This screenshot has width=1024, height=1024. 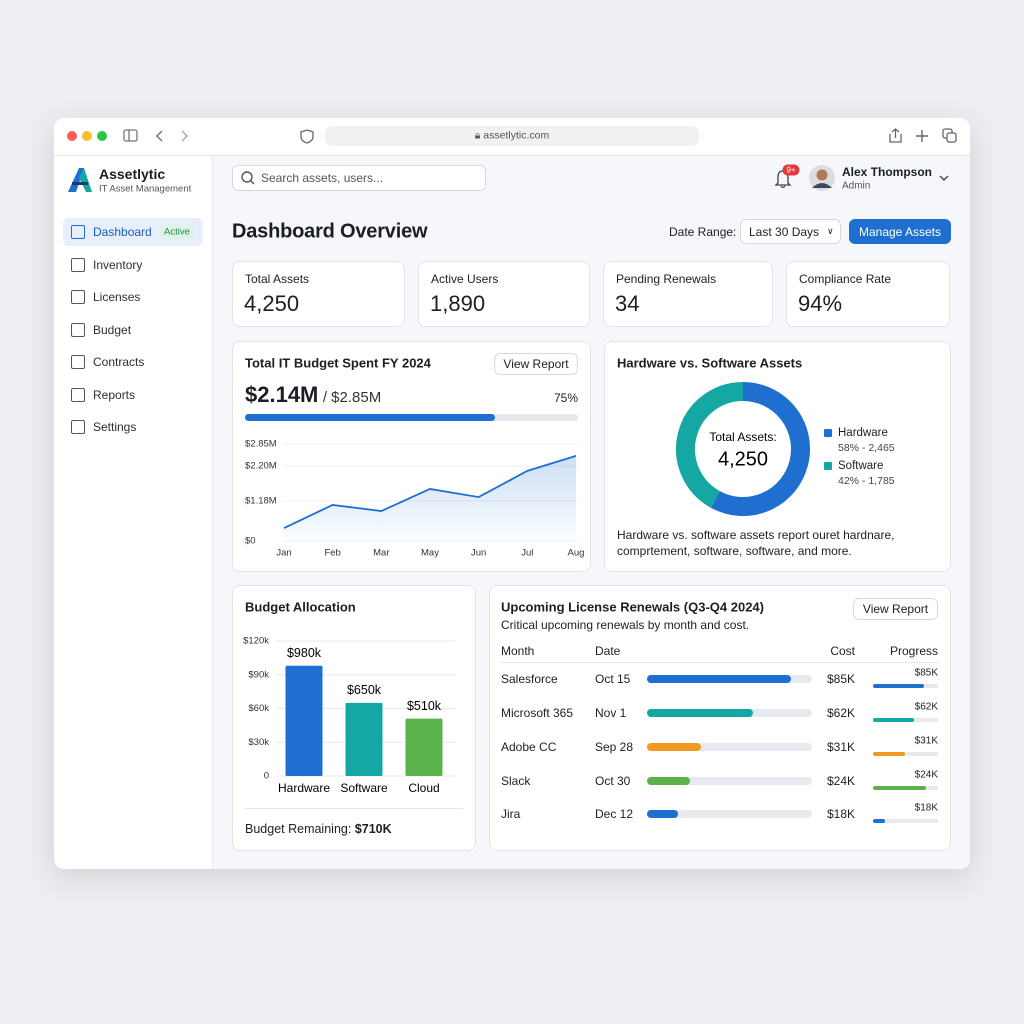 I want to click on col-progress: Progress, so click(x=913, y=651).